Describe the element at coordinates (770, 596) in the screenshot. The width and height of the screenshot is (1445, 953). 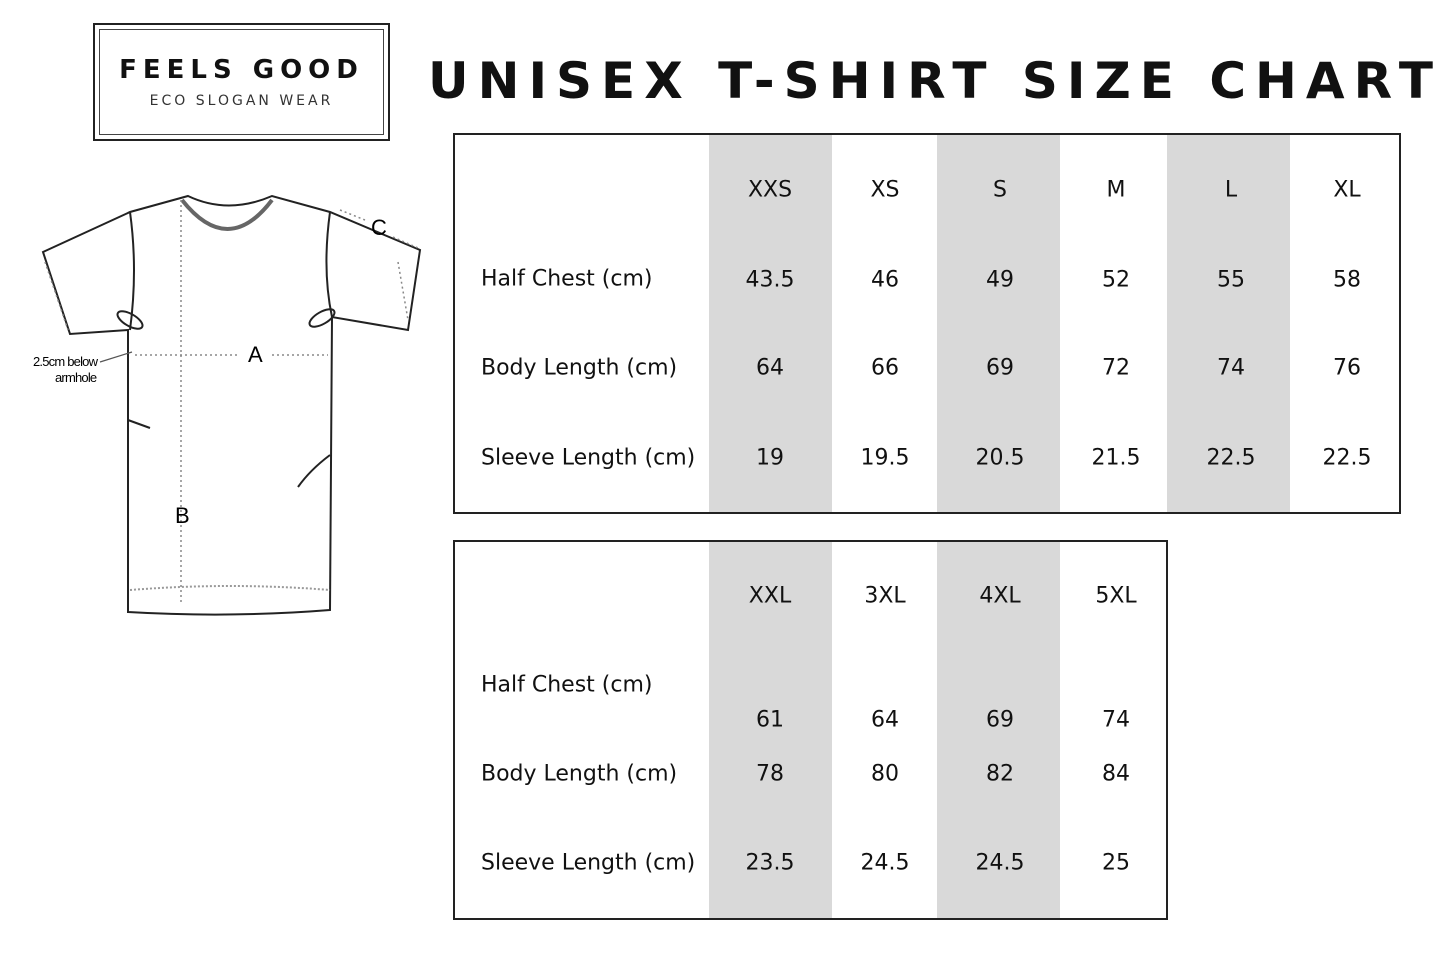
I see `size-header: XXL` at that location.